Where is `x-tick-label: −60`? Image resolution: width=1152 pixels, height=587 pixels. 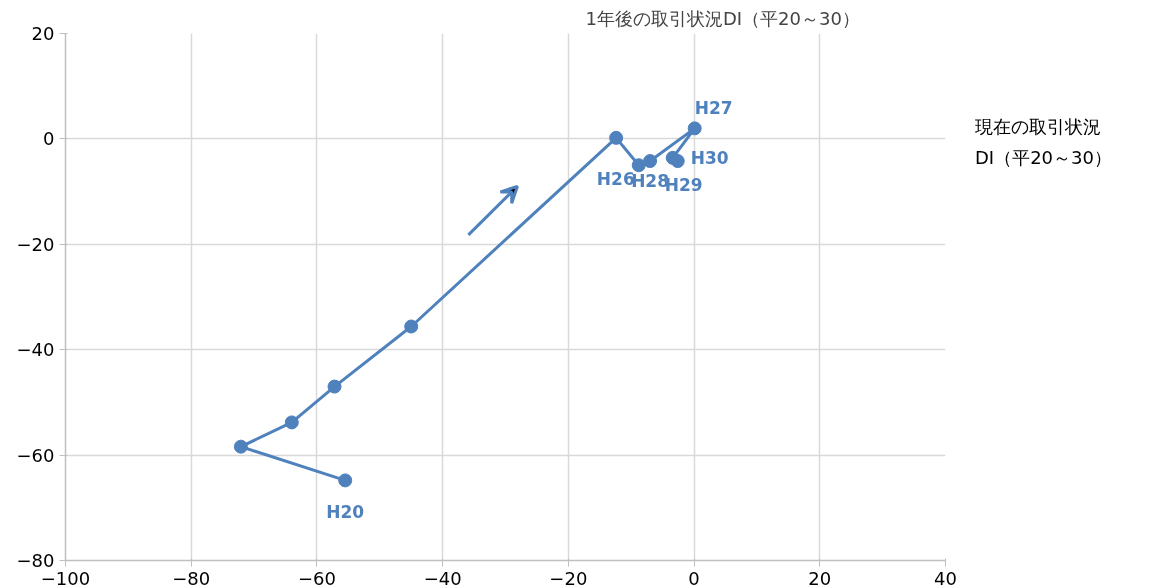 x-tick-label: −60 is located at coordinates (316, 577).